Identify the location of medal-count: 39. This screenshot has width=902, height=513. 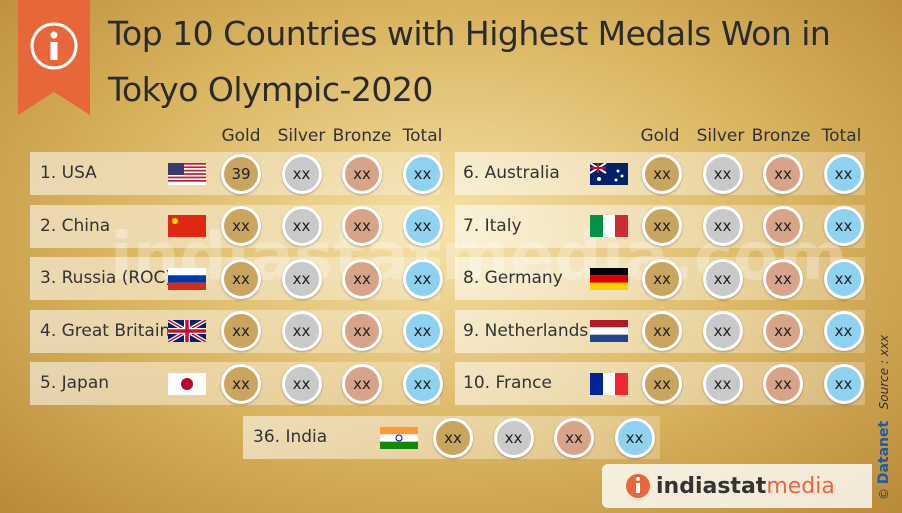
(241, 173).